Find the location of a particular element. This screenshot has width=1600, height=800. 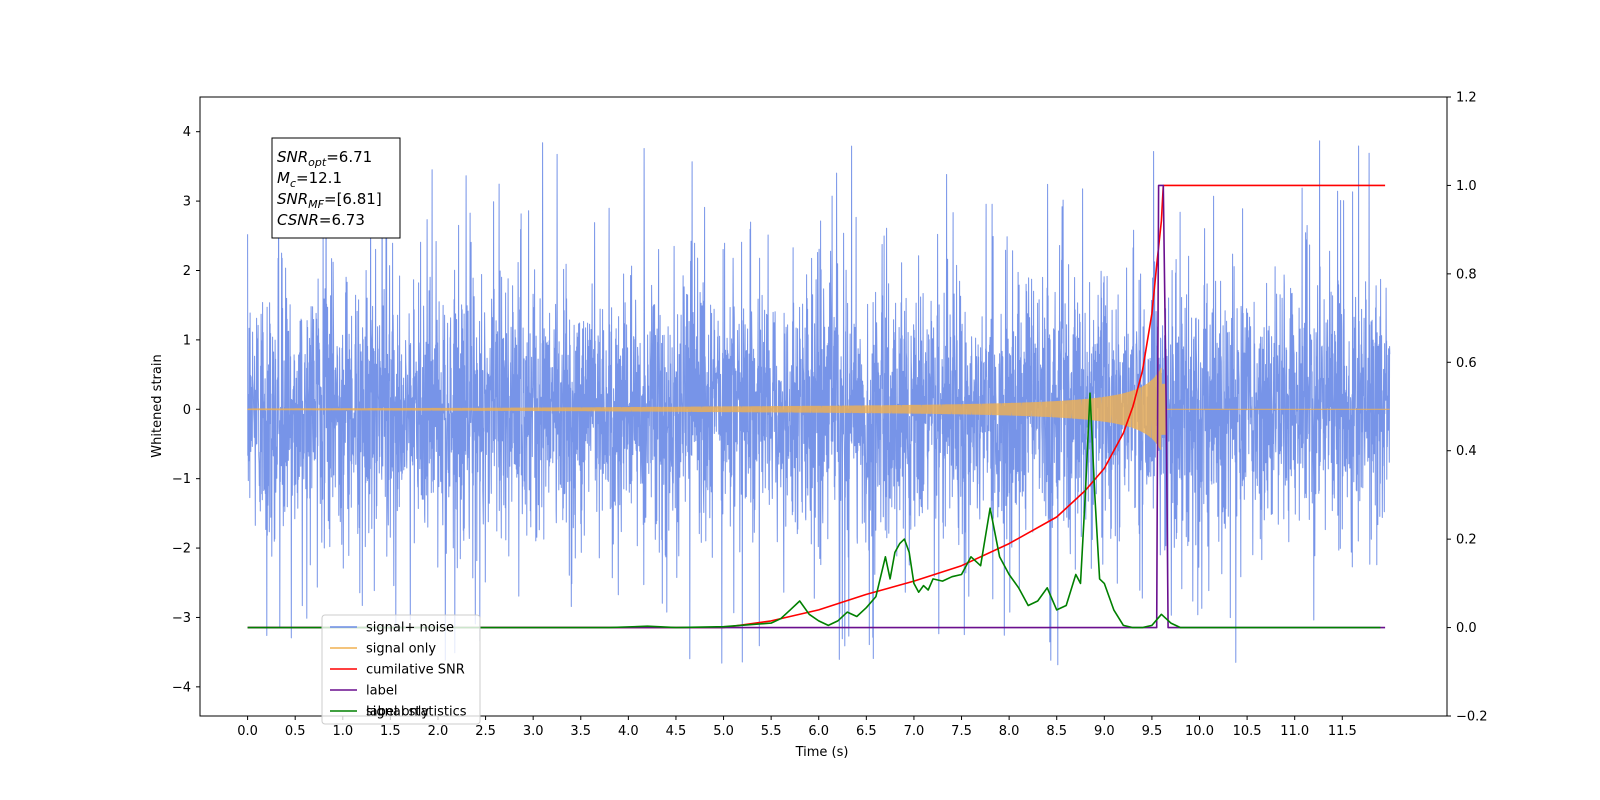

annotation-line: CSNR=6.73 is located at coordinates (321, 220).